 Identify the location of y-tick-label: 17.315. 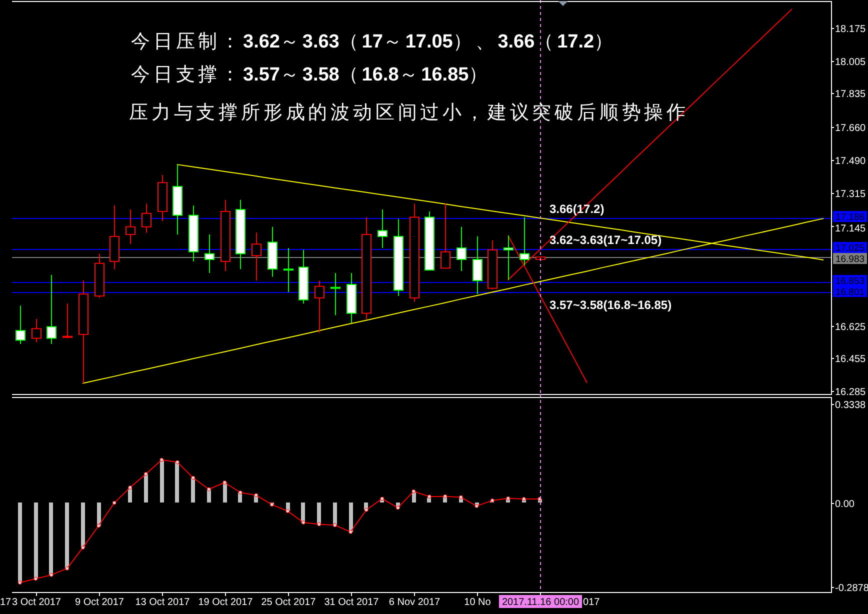
(850, 194).